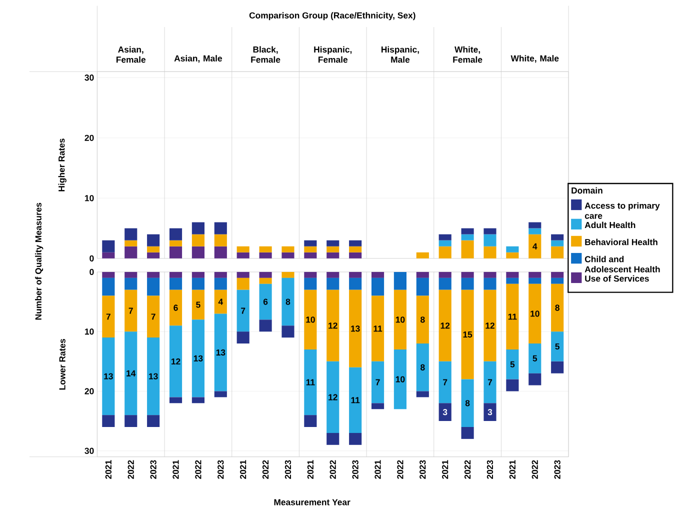 This screenshot has width=675, height=510. What do you see at coordinates (587, 190) in the screenshot?
I see `legend-title: Domain` at bounding box center [587, 190].